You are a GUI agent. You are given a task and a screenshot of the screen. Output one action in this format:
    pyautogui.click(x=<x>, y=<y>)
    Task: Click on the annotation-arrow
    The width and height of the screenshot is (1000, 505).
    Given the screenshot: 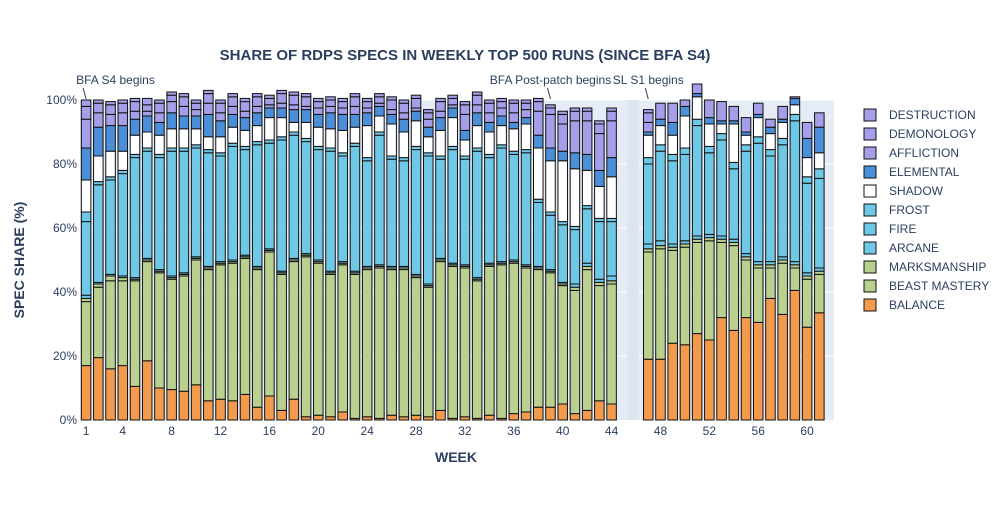 What is the action you would take?
    pyautogui.click(x=84, y=93)
    